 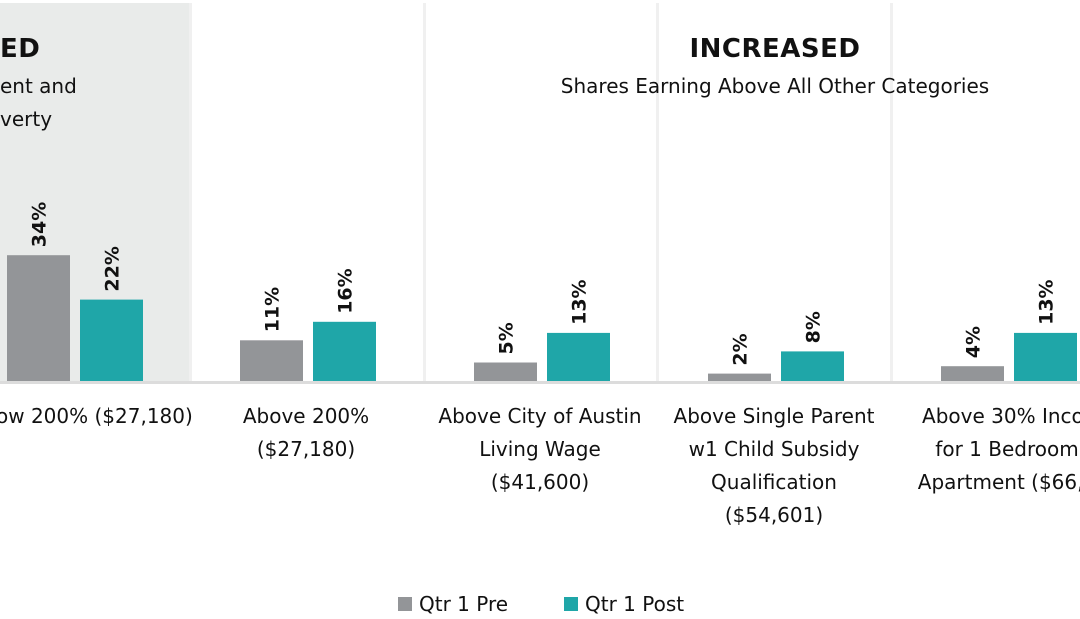 What do you see at coordinates (20, 49) in the screenshot?
I see `decreased-header-title: ED` at bounding box center [20, 49].